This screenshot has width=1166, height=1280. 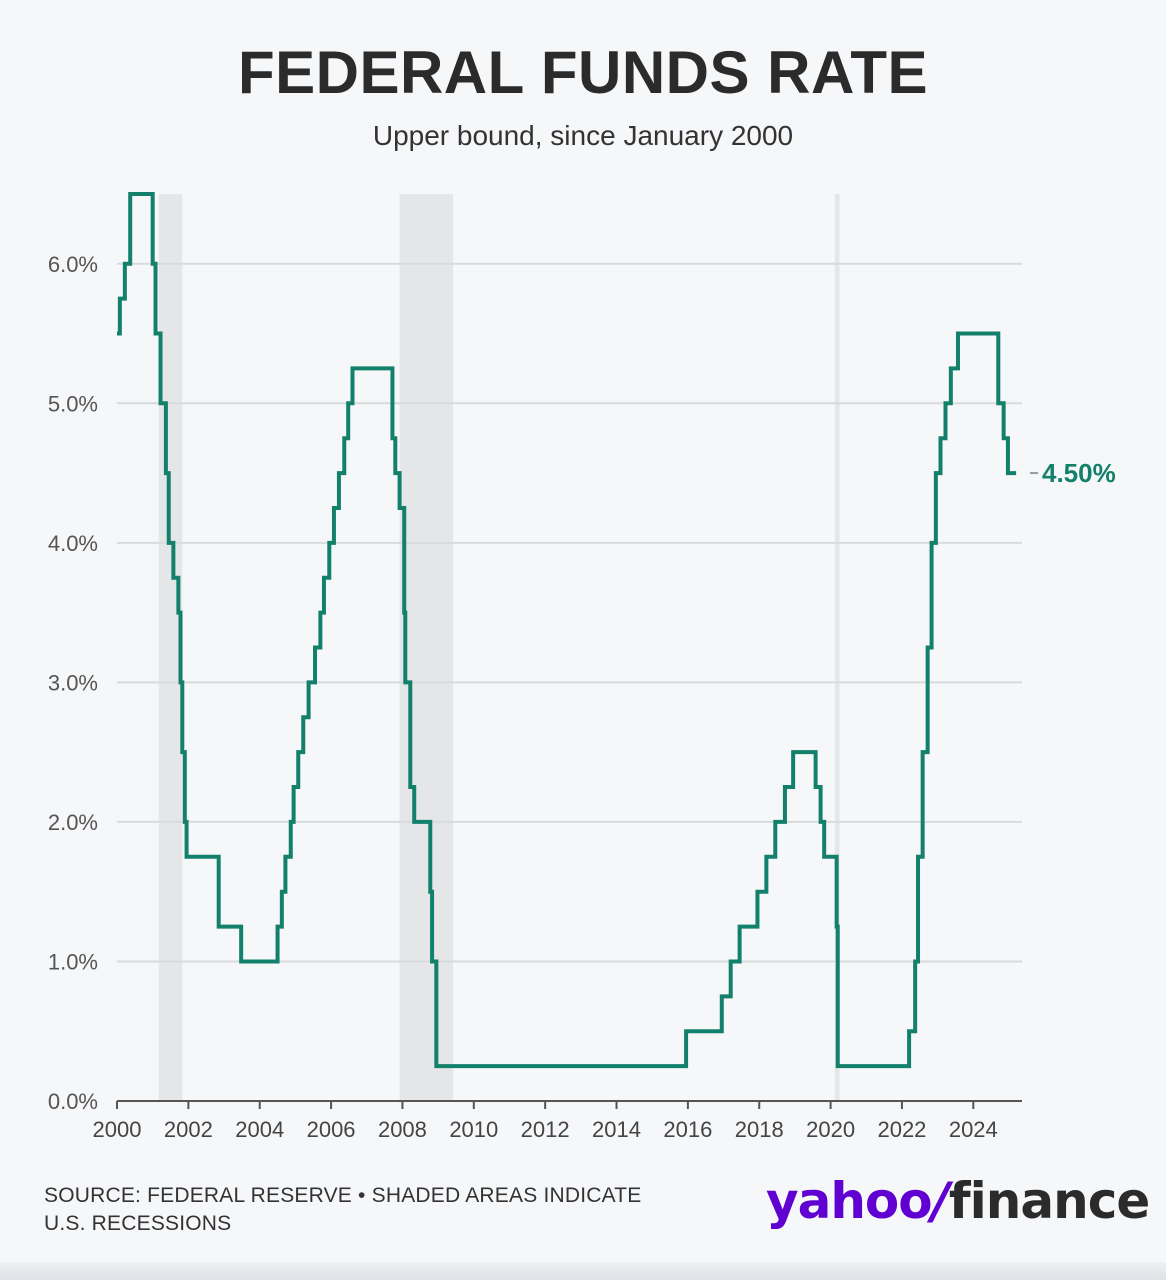 I want to click on x-tick-label: 2000, so click(x=117, y=1129).